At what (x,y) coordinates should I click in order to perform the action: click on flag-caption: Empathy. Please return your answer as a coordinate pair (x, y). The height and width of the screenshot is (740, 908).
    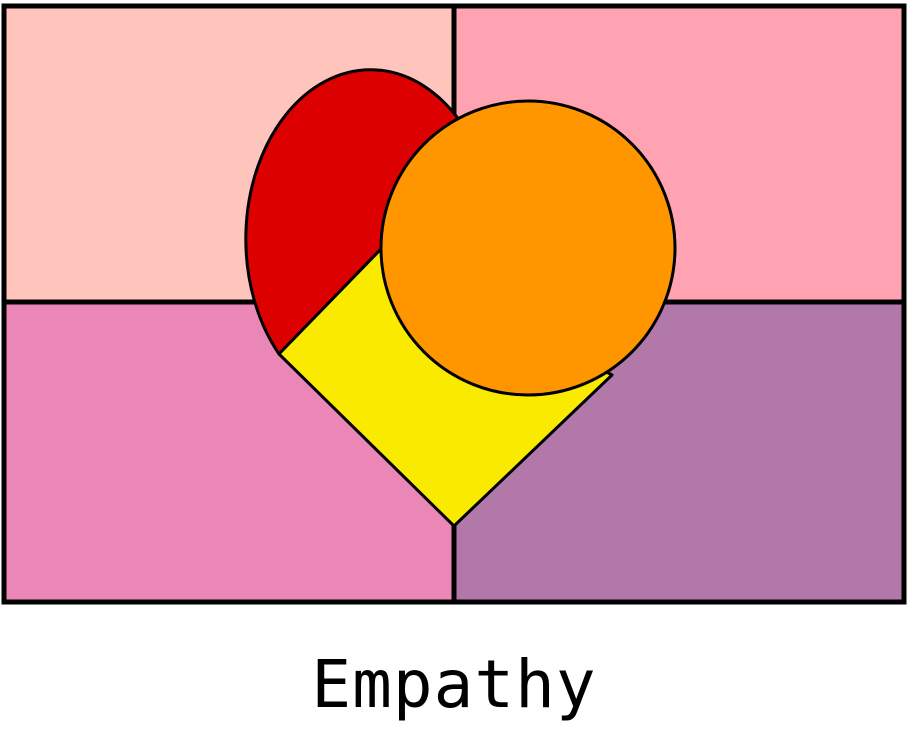
    Looking at the image, I should click on (454, 684).